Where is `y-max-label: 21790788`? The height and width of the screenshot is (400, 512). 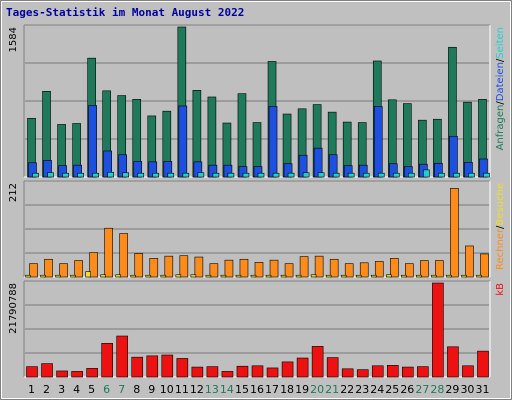 y-max-label: 21790788 is located at coordinates (13, 308).